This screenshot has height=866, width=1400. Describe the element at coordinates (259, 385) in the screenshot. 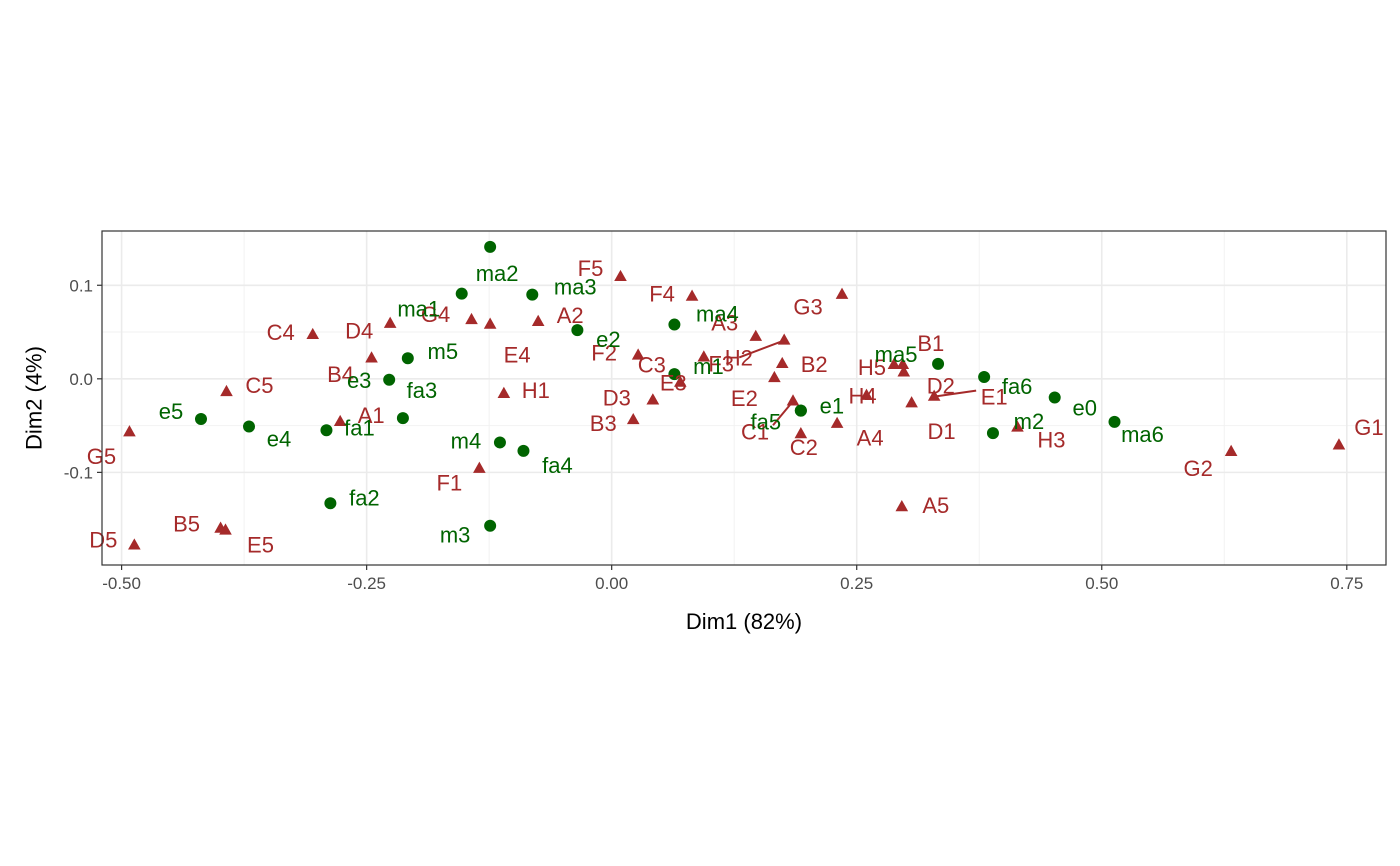

I see `point-label: C5` at that location.